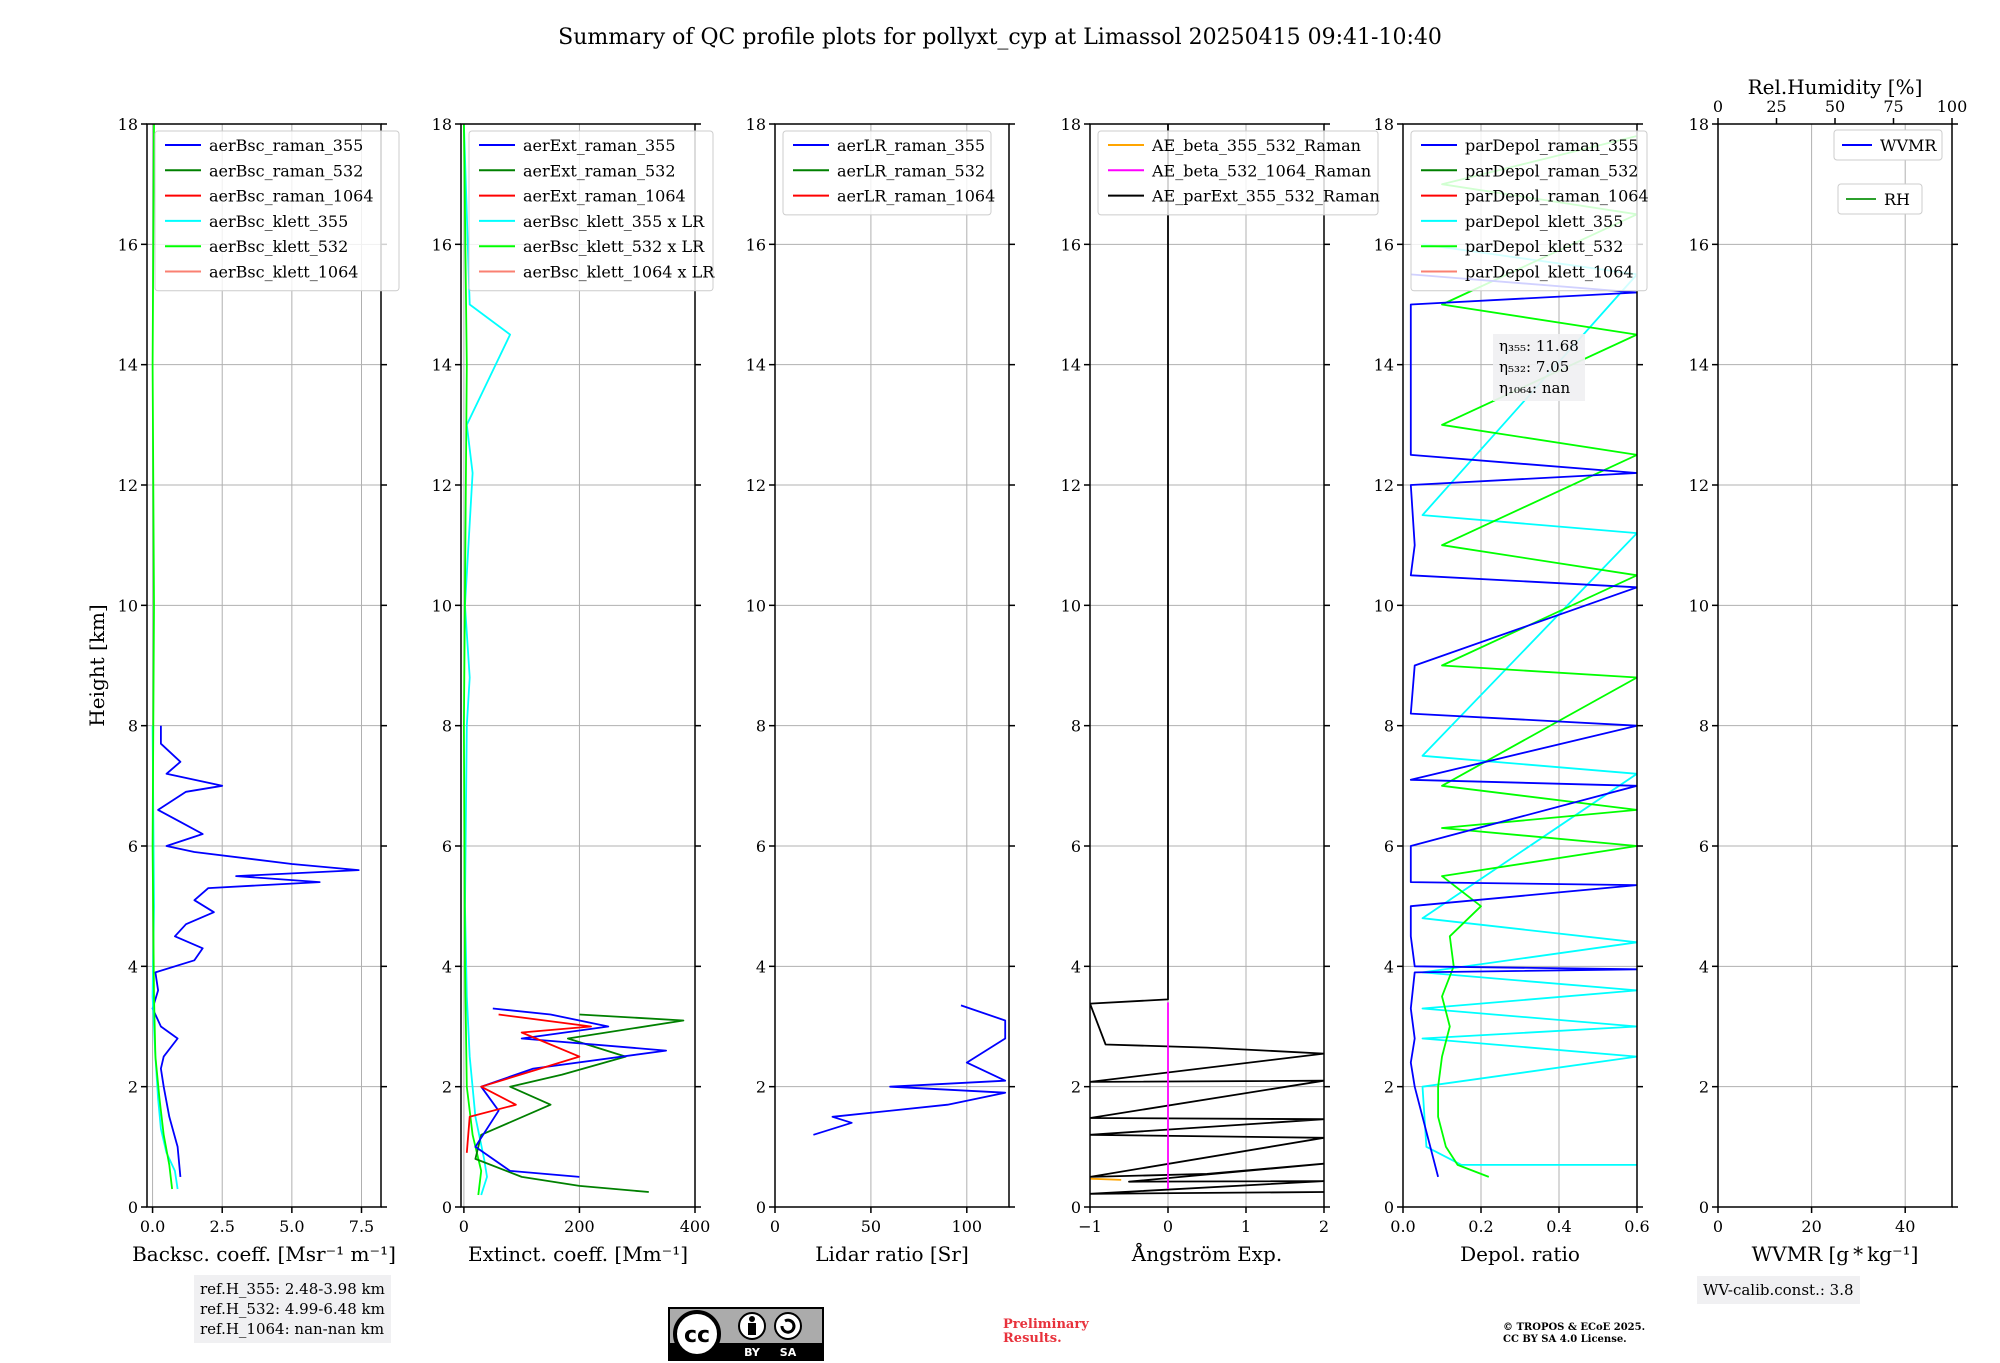  Describe the element at coordinates (619, 272) in the screenshot. I see `legend-label: aerBsc_klett_1064 x LR` at that location.